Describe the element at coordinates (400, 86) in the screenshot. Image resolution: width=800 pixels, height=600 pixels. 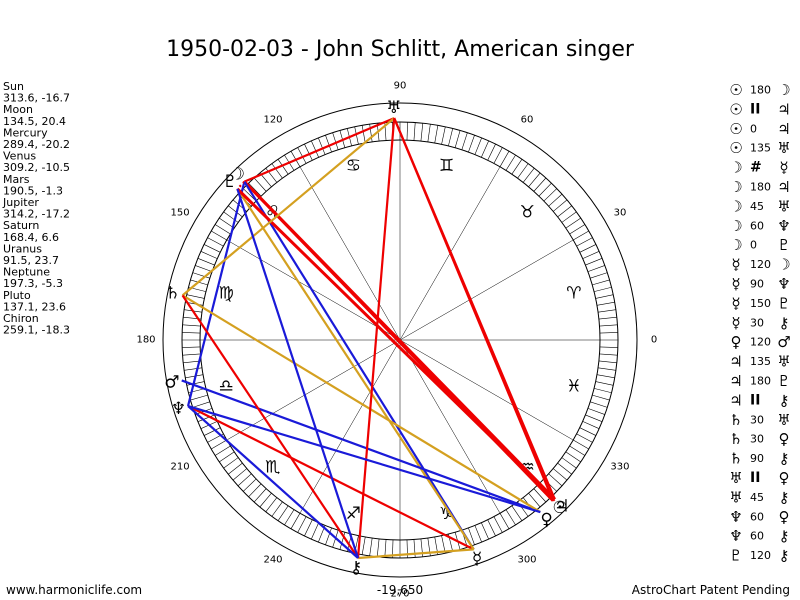
I see `degree-label: 90` at that location.